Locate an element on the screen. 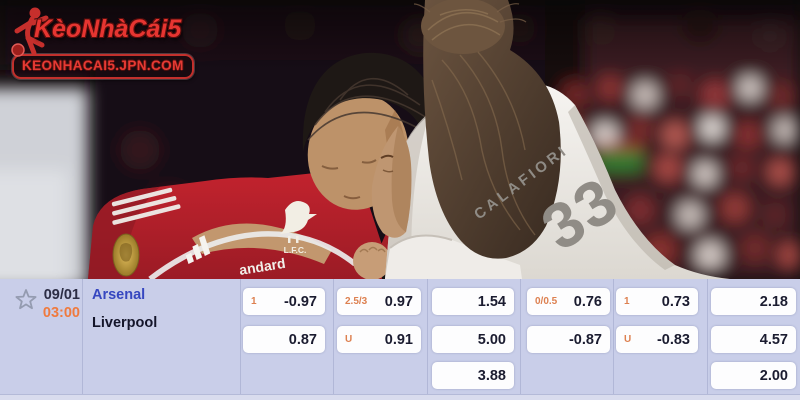 The height and width of the screenshot is (400, 800). brand-title: KèoNhàCái5 is located at coordinates (108, 29).